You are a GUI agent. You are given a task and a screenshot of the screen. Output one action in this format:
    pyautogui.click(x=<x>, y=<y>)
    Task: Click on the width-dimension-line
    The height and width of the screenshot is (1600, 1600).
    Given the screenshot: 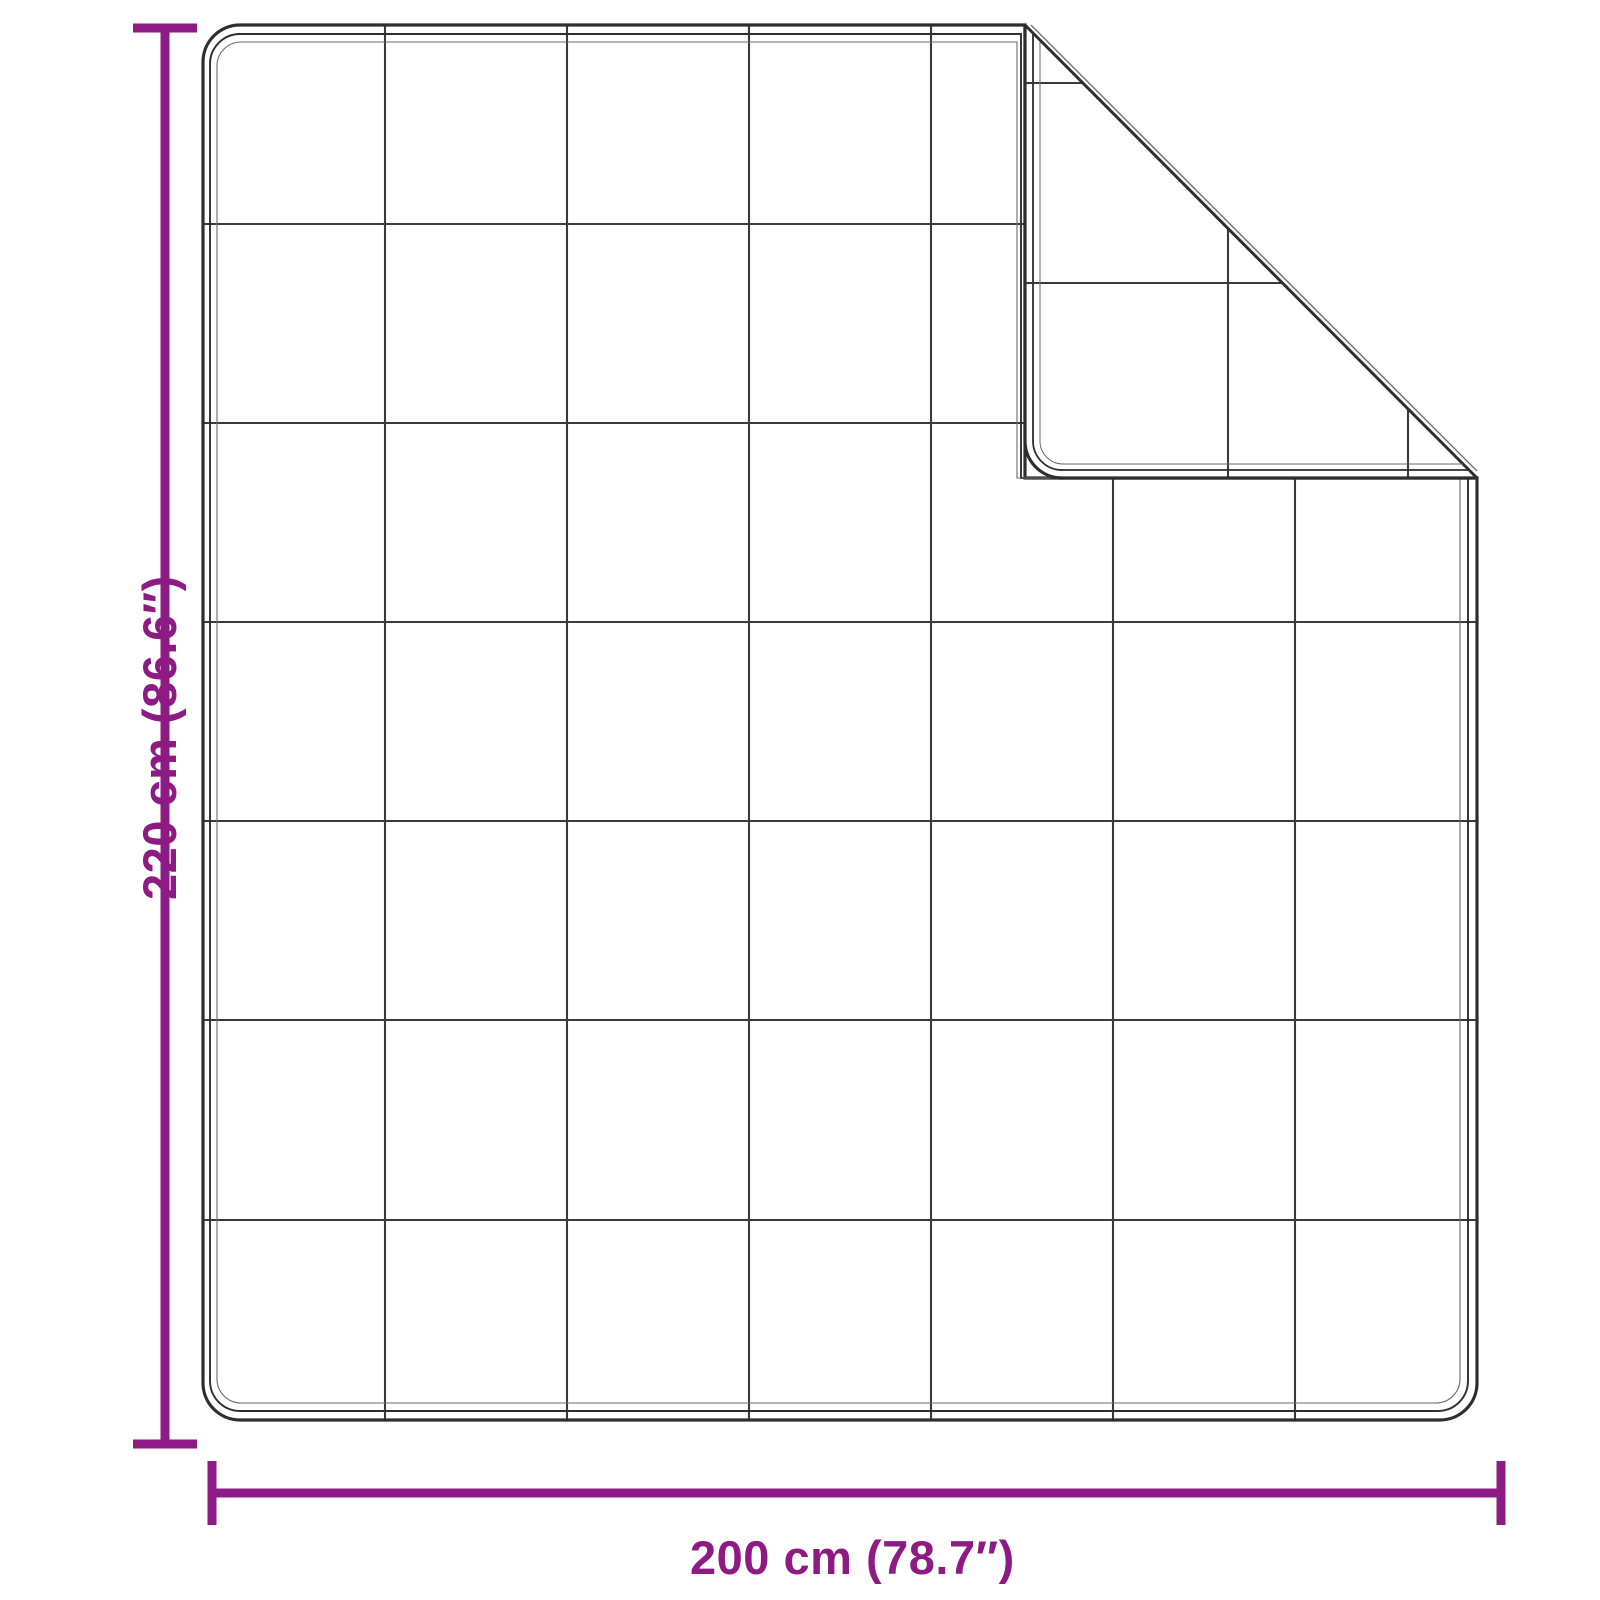 What is the action you would take?
    pyautogui.click(x=856, y=1493)
    